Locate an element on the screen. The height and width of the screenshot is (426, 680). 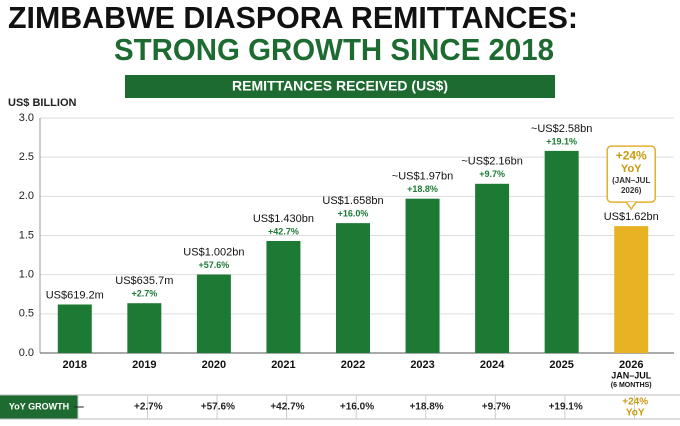
x-tick-label: 2018 is located at coordinates (75, 365).